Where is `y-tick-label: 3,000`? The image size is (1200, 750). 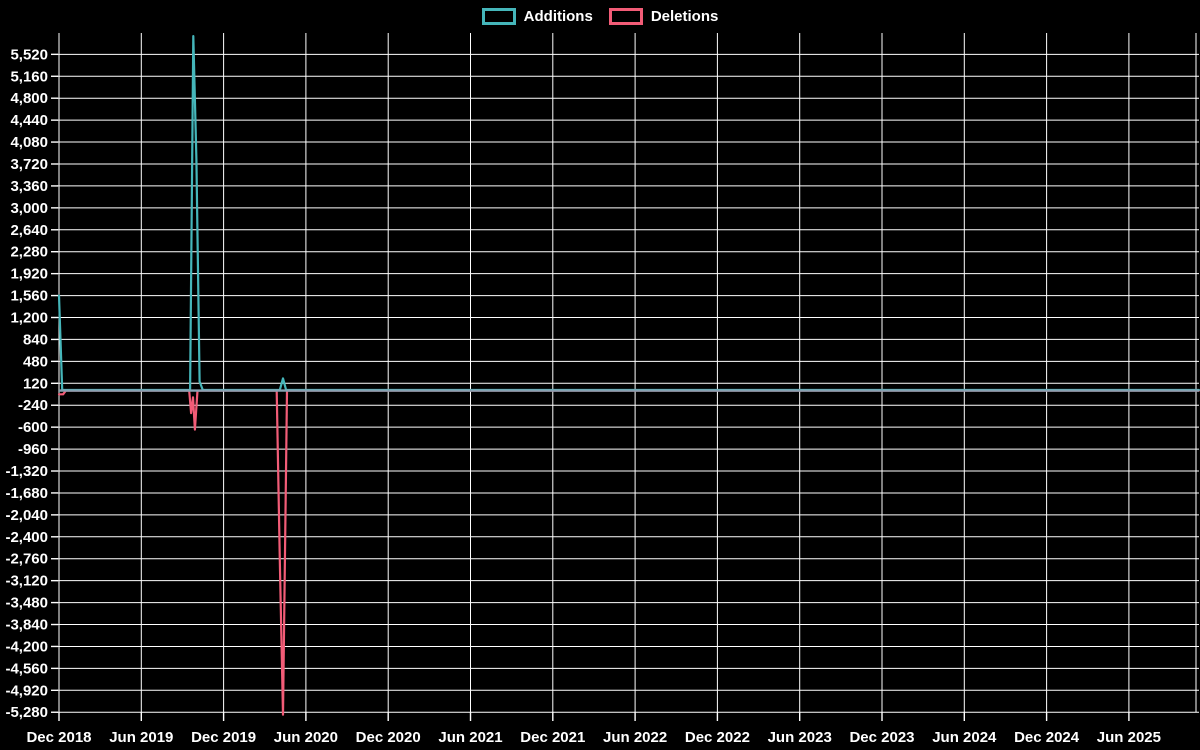
y-tick-label: 3,000 is located at coordinates (29, 208).